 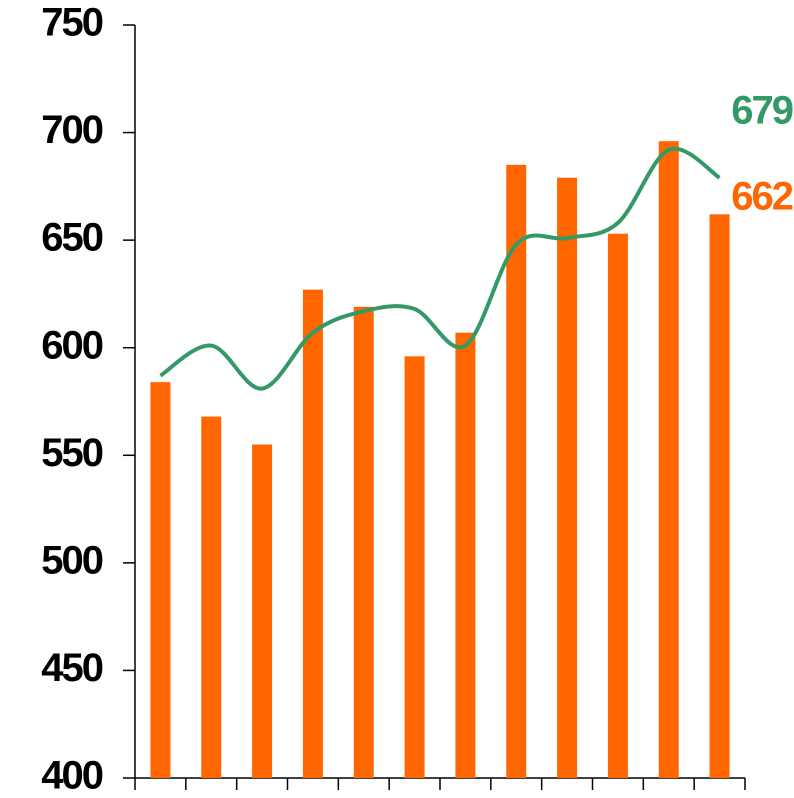 What do you see at coordinates (71, 560) in the screenshot?
I see `y-tick-label: 500` at bounding box center [71, 560].